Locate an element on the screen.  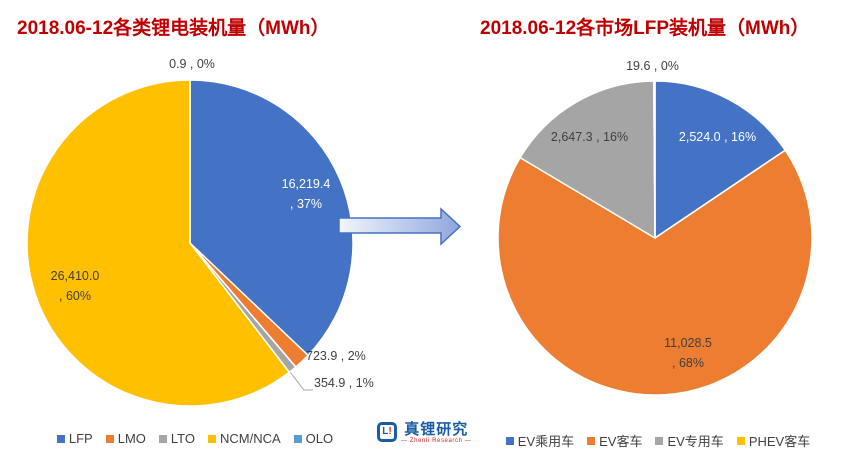
legend-item-EV乘用车: EV乘用车 is located at coordinates (540, 440).